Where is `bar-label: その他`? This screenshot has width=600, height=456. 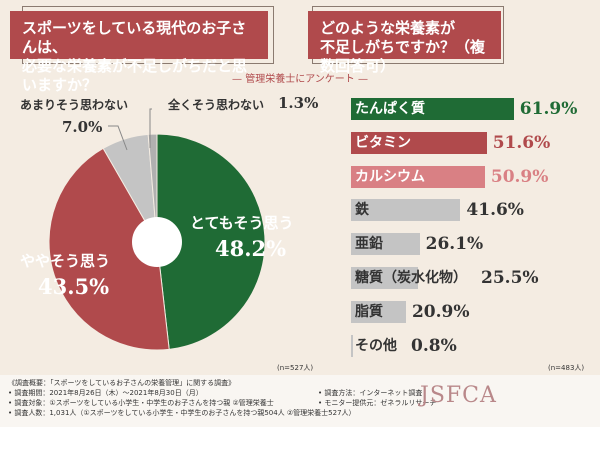
bar-label: その他 is located at coordinates (376, 345).